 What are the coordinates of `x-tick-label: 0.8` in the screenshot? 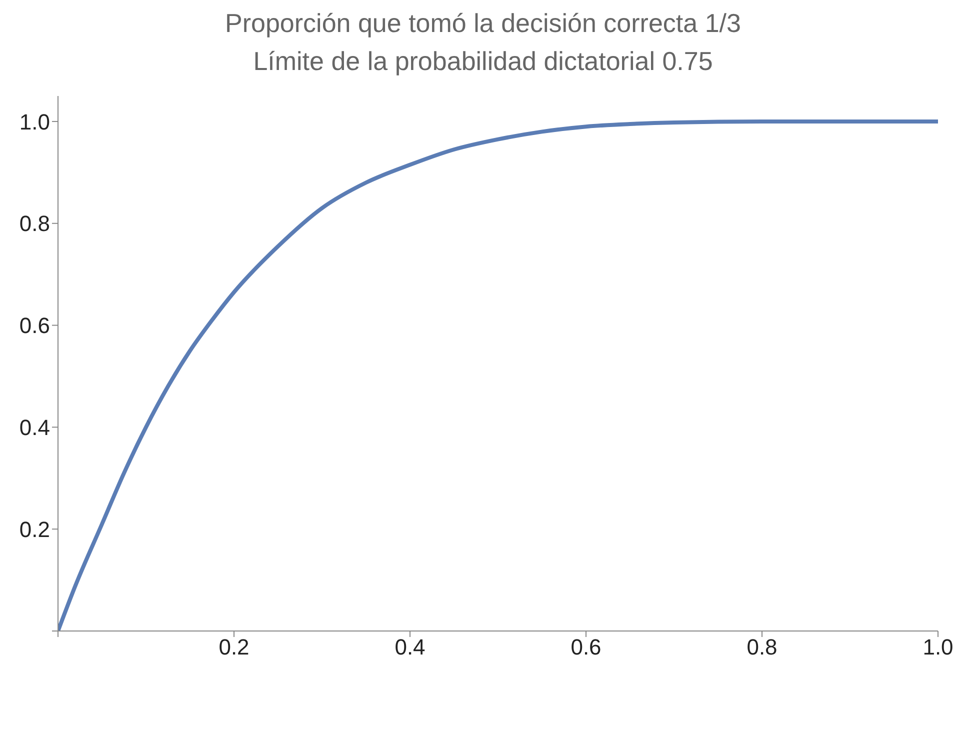 It's located at (762, 647).